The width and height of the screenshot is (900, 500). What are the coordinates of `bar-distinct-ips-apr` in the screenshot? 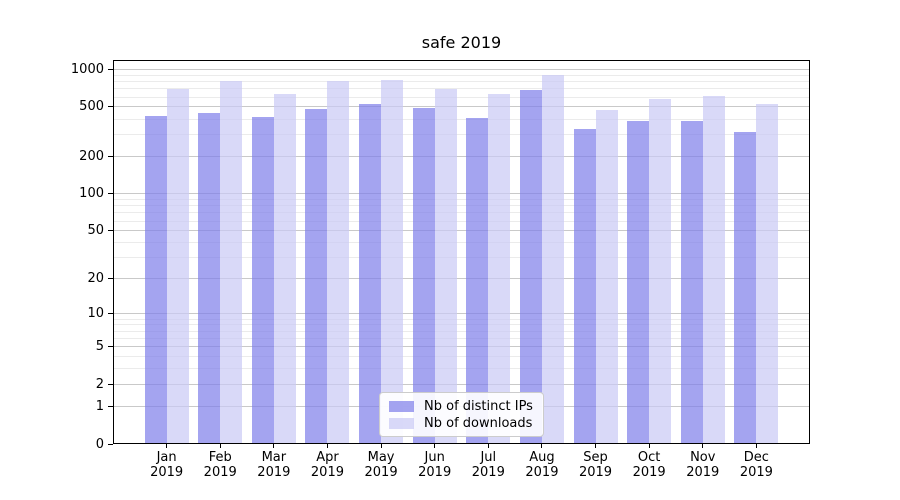 It's located at (316, 276).